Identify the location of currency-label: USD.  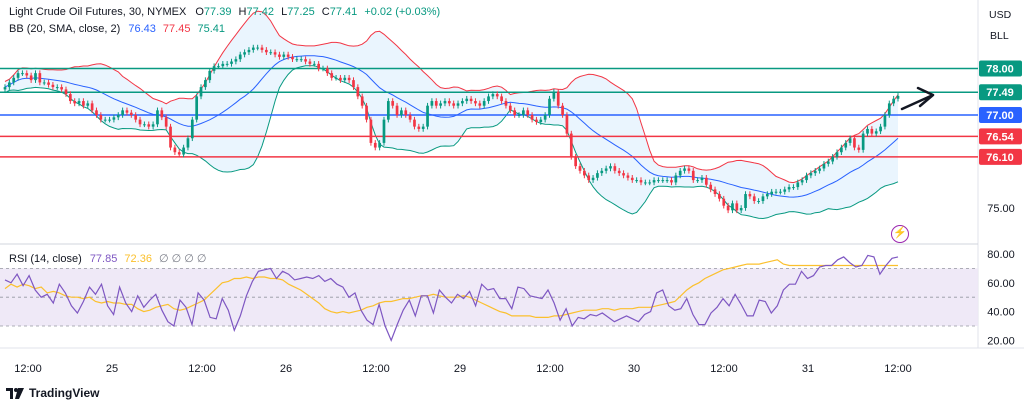
(1000, 15).